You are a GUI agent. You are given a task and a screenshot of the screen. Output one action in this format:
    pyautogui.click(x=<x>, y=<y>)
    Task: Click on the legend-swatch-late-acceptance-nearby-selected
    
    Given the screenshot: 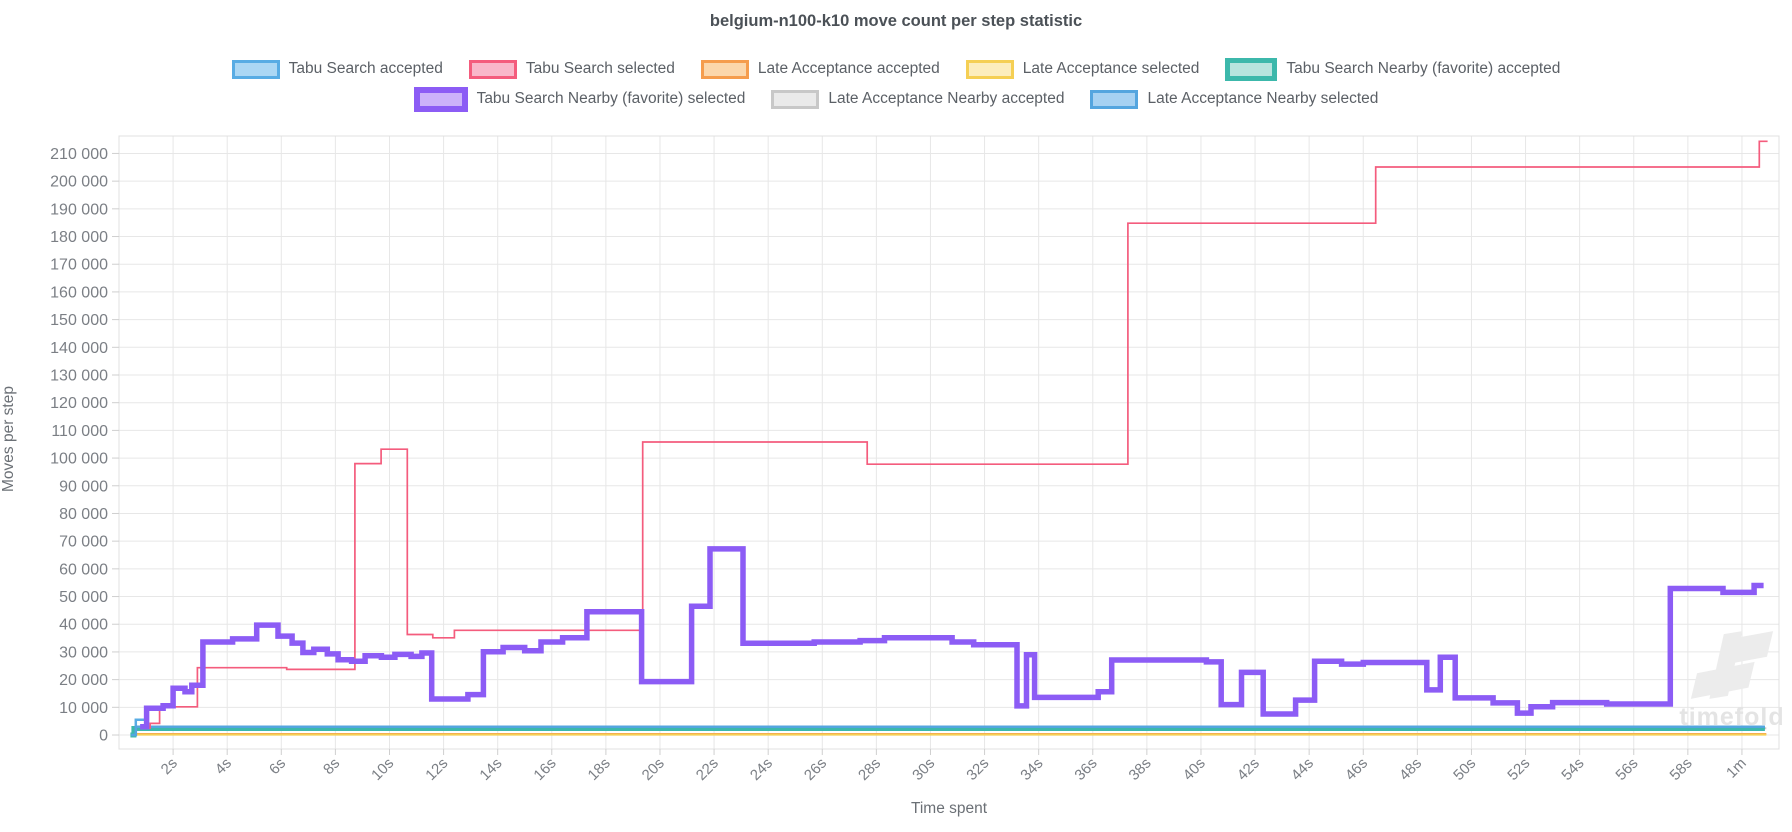 What is the action you would take?
    pyautogui.click(x=1114, y=99)
    